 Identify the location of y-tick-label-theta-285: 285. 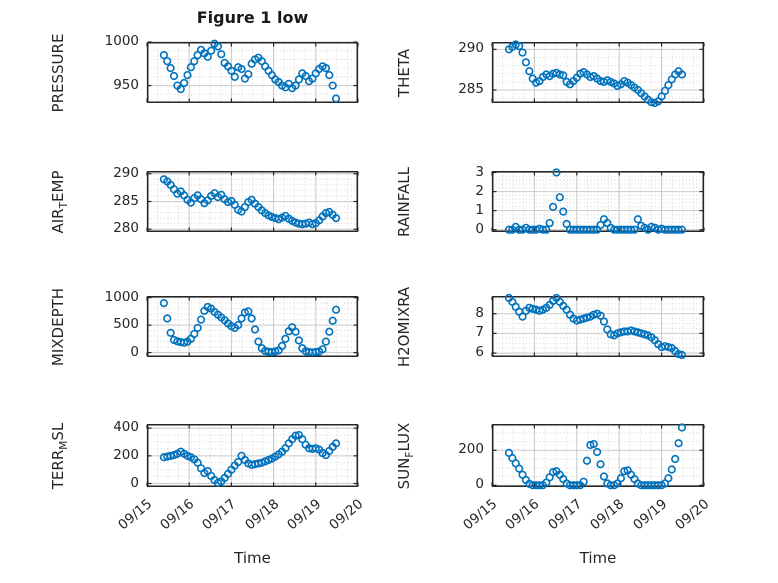
(471, 88).